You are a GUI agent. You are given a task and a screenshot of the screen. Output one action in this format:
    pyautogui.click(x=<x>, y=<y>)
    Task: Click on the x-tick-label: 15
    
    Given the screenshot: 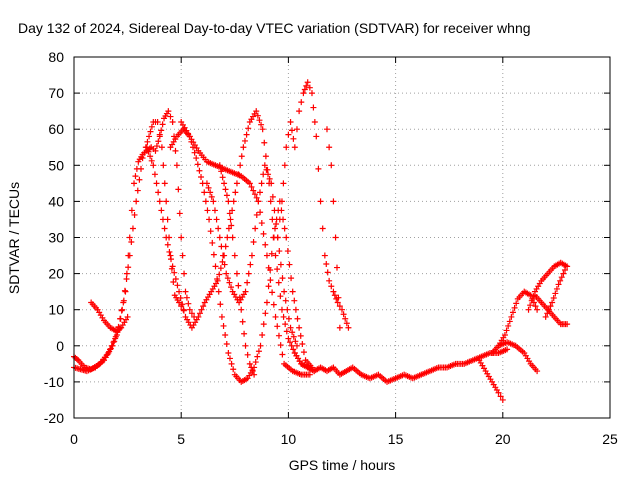 What is the action you would take?
    pyautogui.click(x=396, y=439)
    